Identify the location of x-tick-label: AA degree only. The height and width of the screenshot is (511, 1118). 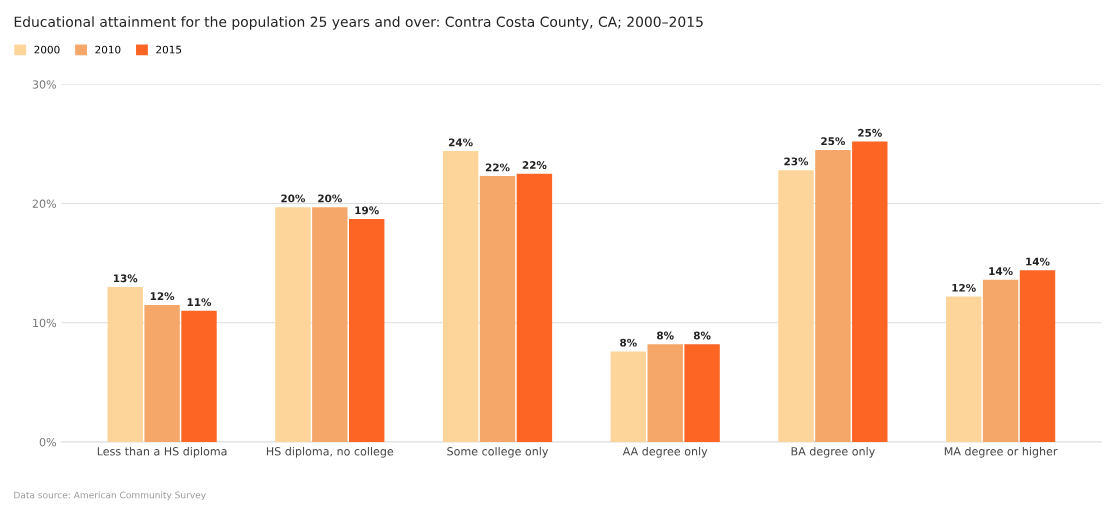
(665, 452).